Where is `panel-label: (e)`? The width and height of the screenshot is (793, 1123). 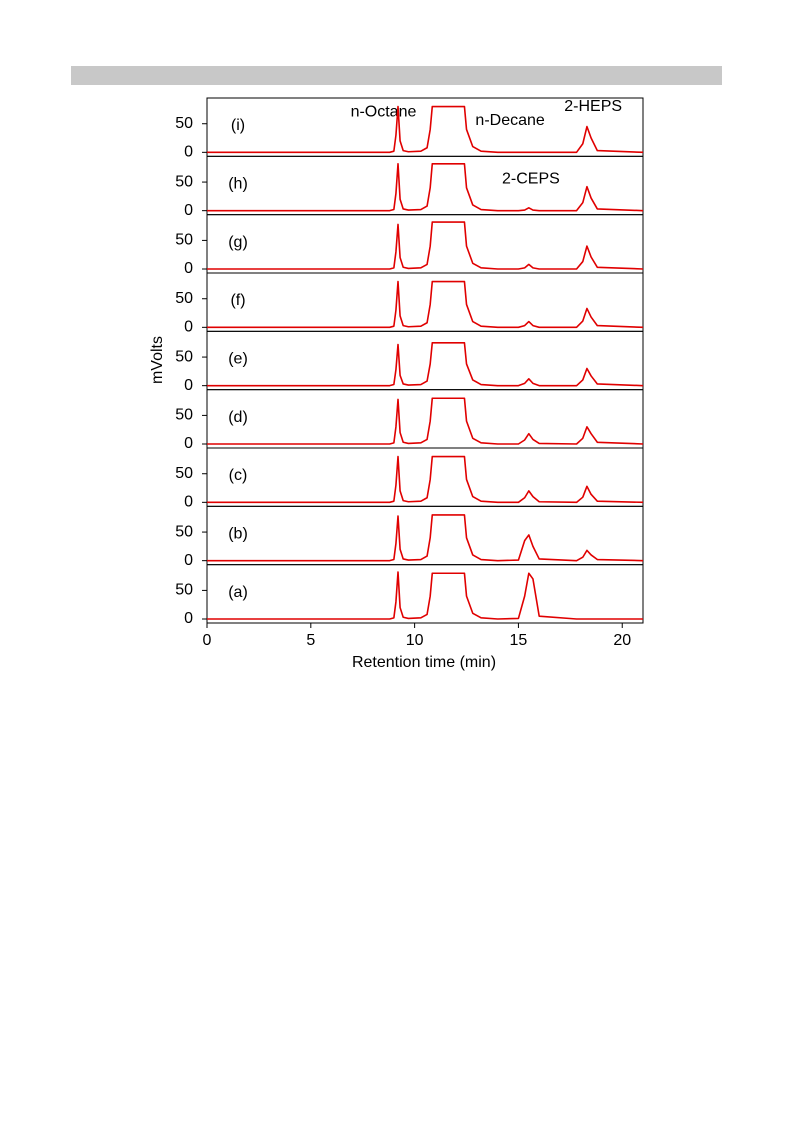 panel-label: (e) is located at coordinates (238, 359).